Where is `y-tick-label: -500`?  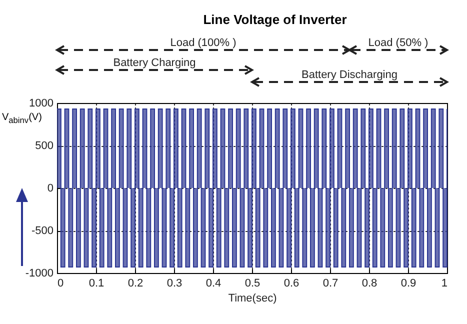 y-tick-label: -500 is located at coordinates (42, 231).